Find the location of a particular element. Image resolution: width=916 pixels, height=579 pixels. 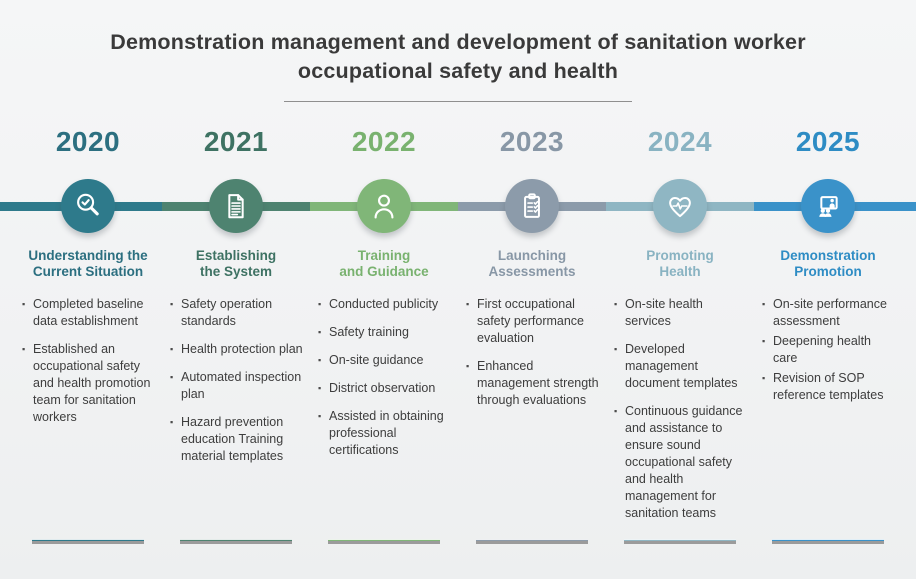

magnifier-check-icon is located at coordinates (88, 206).